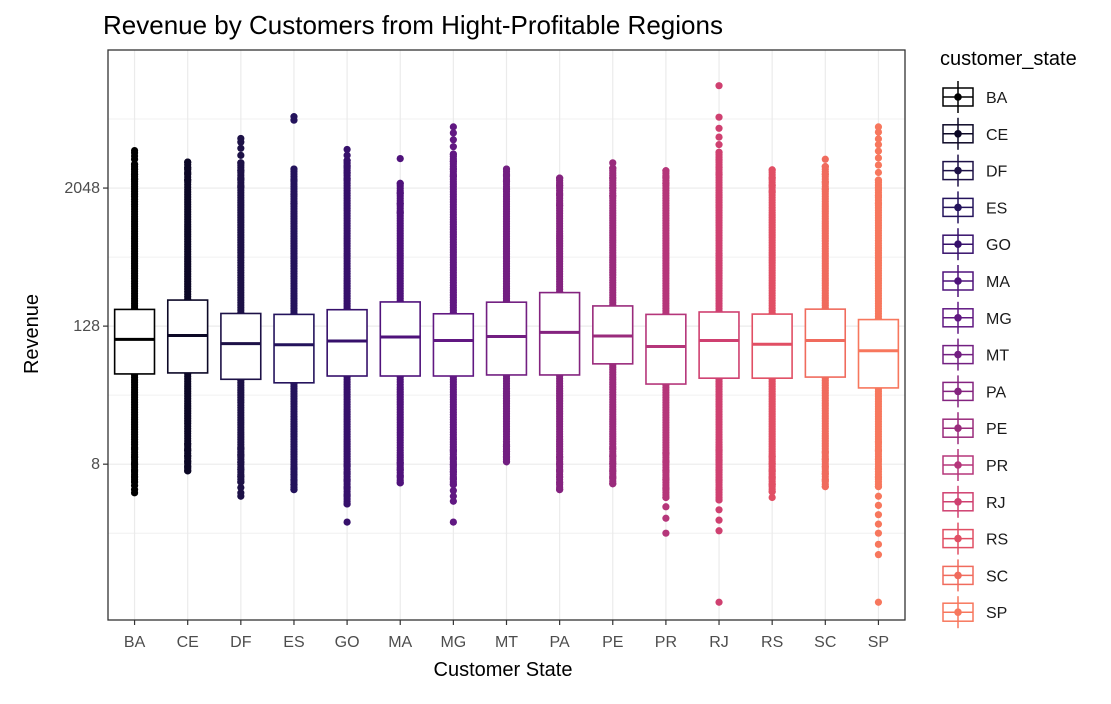 This screenshot has width=1111, height=704. What do you see at coordinates (506, 340) in the screenshot?
I see `boxes` at bounding box center [506, 340].